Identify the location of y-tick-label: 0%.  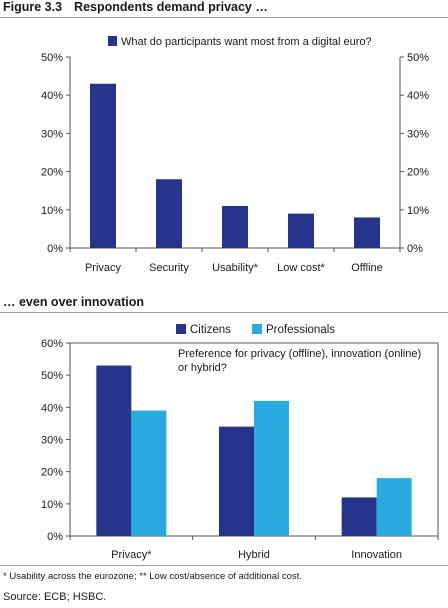
(55, 537).